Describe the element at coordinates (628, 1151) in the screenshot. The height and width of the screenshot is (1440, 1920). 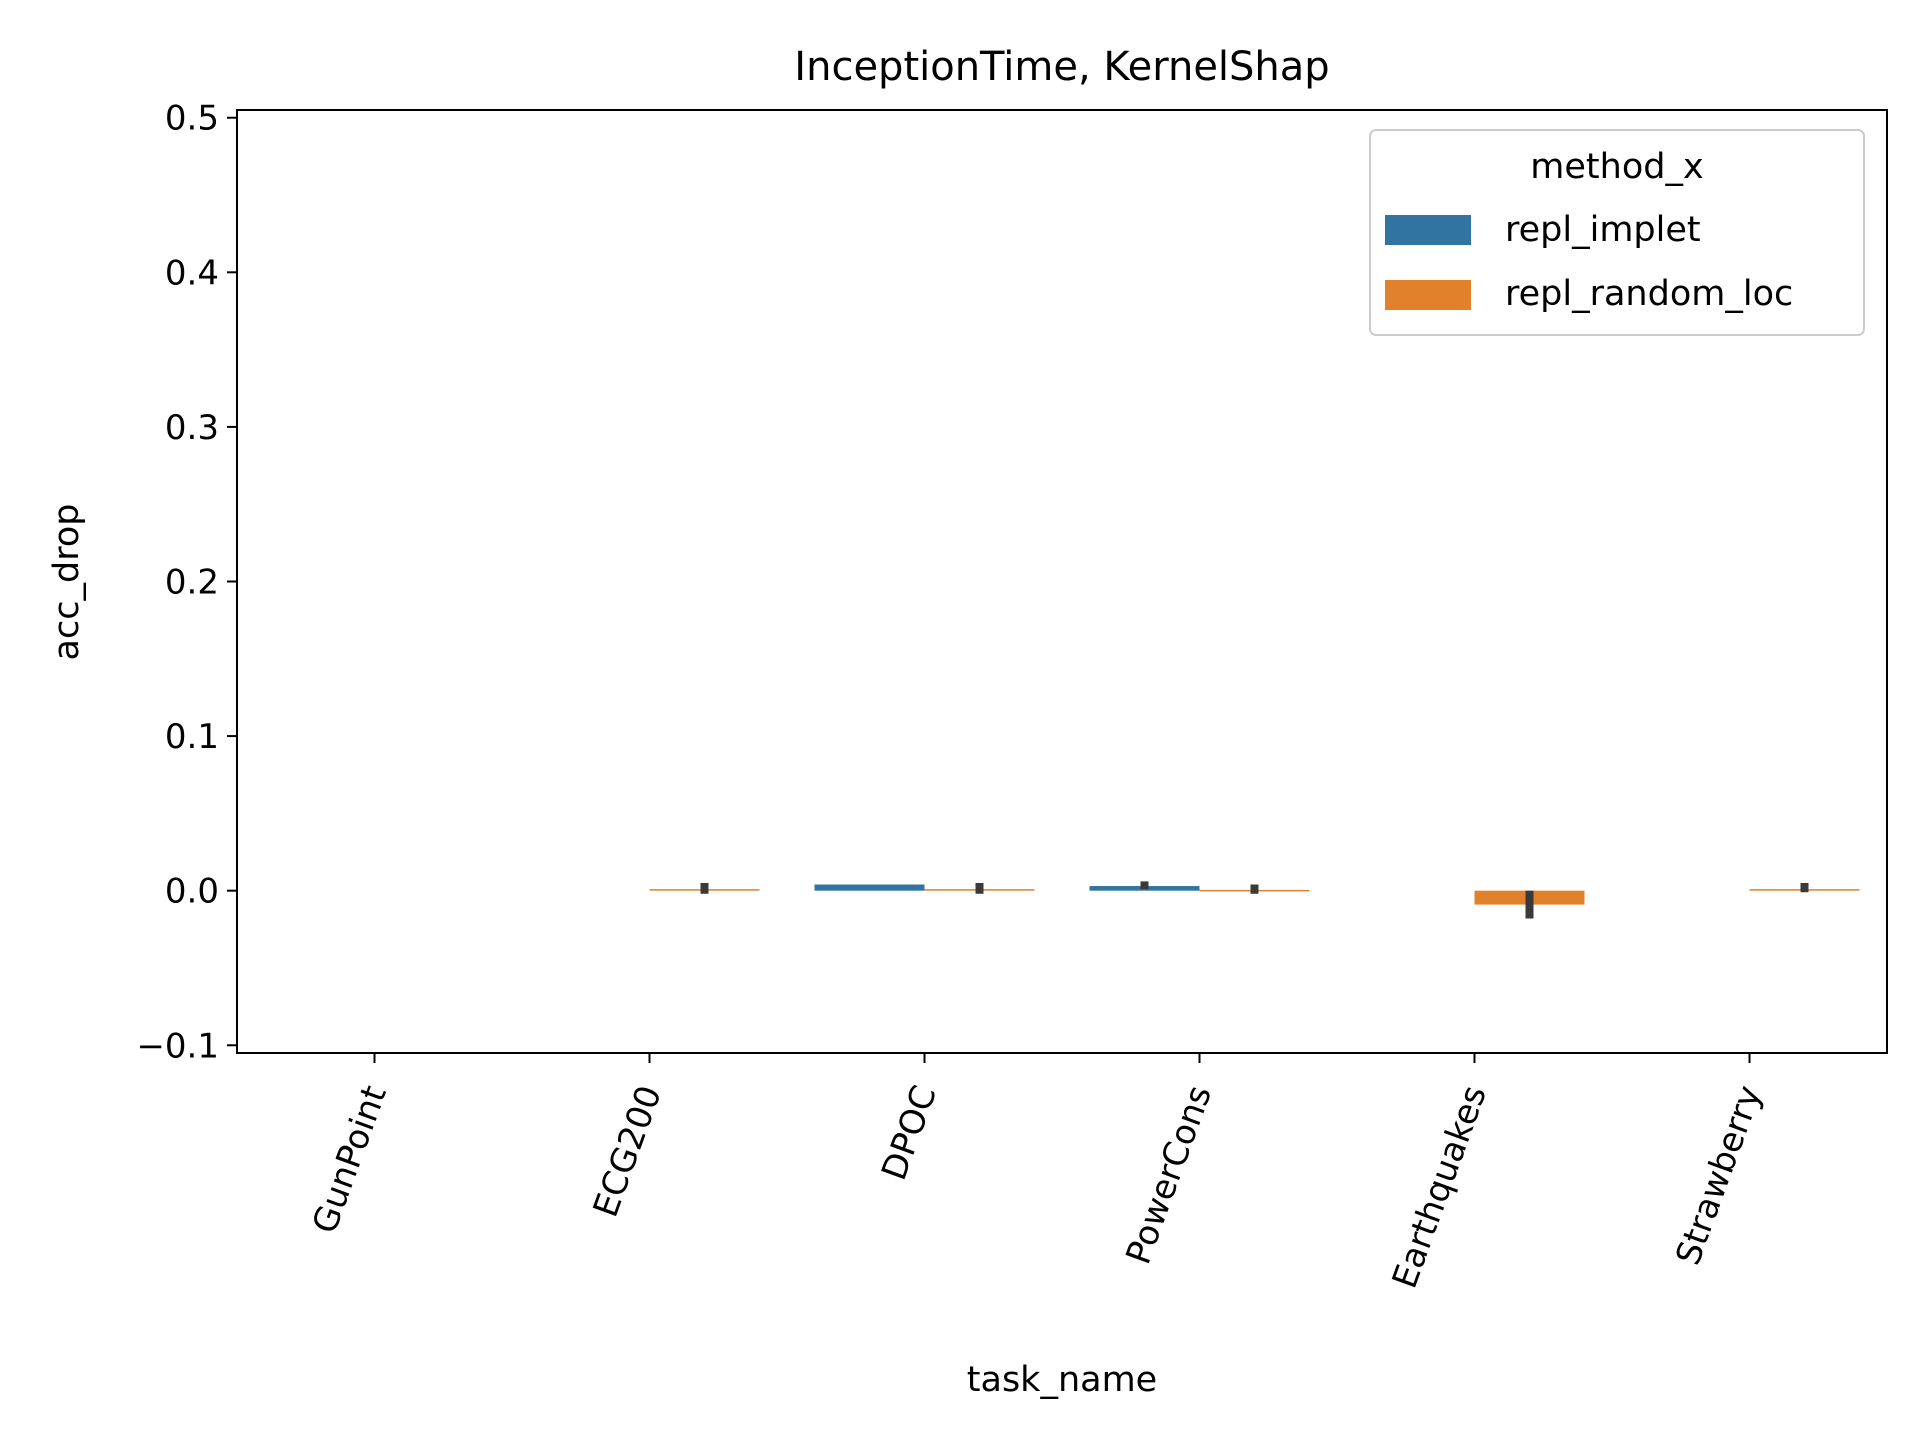
I see `x-tick-label-ecg200: ECG200` at that location.